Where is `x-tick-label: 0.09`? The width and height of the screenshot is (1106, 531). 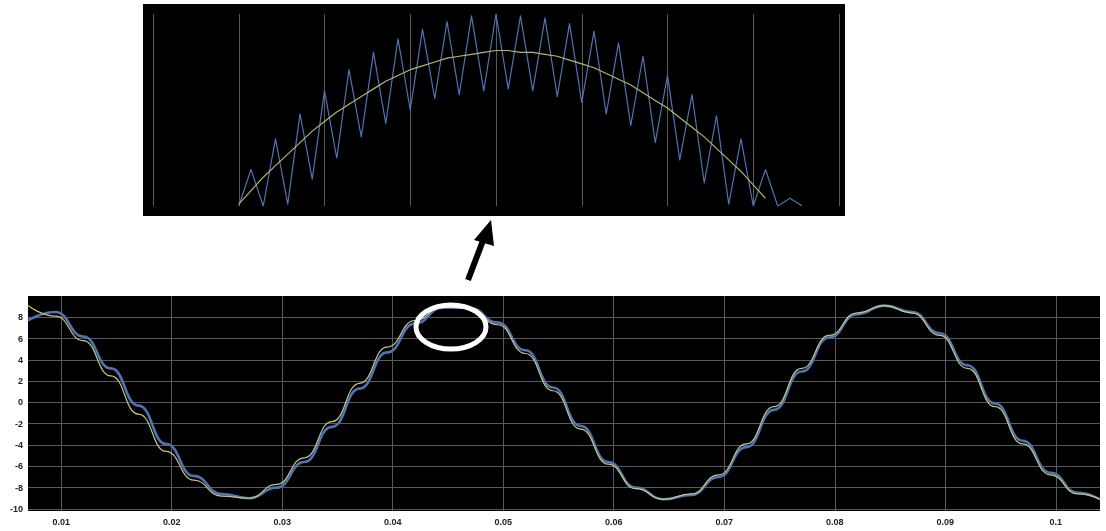 x-tick-label: 0.09 is located at coordinates (945, 521).